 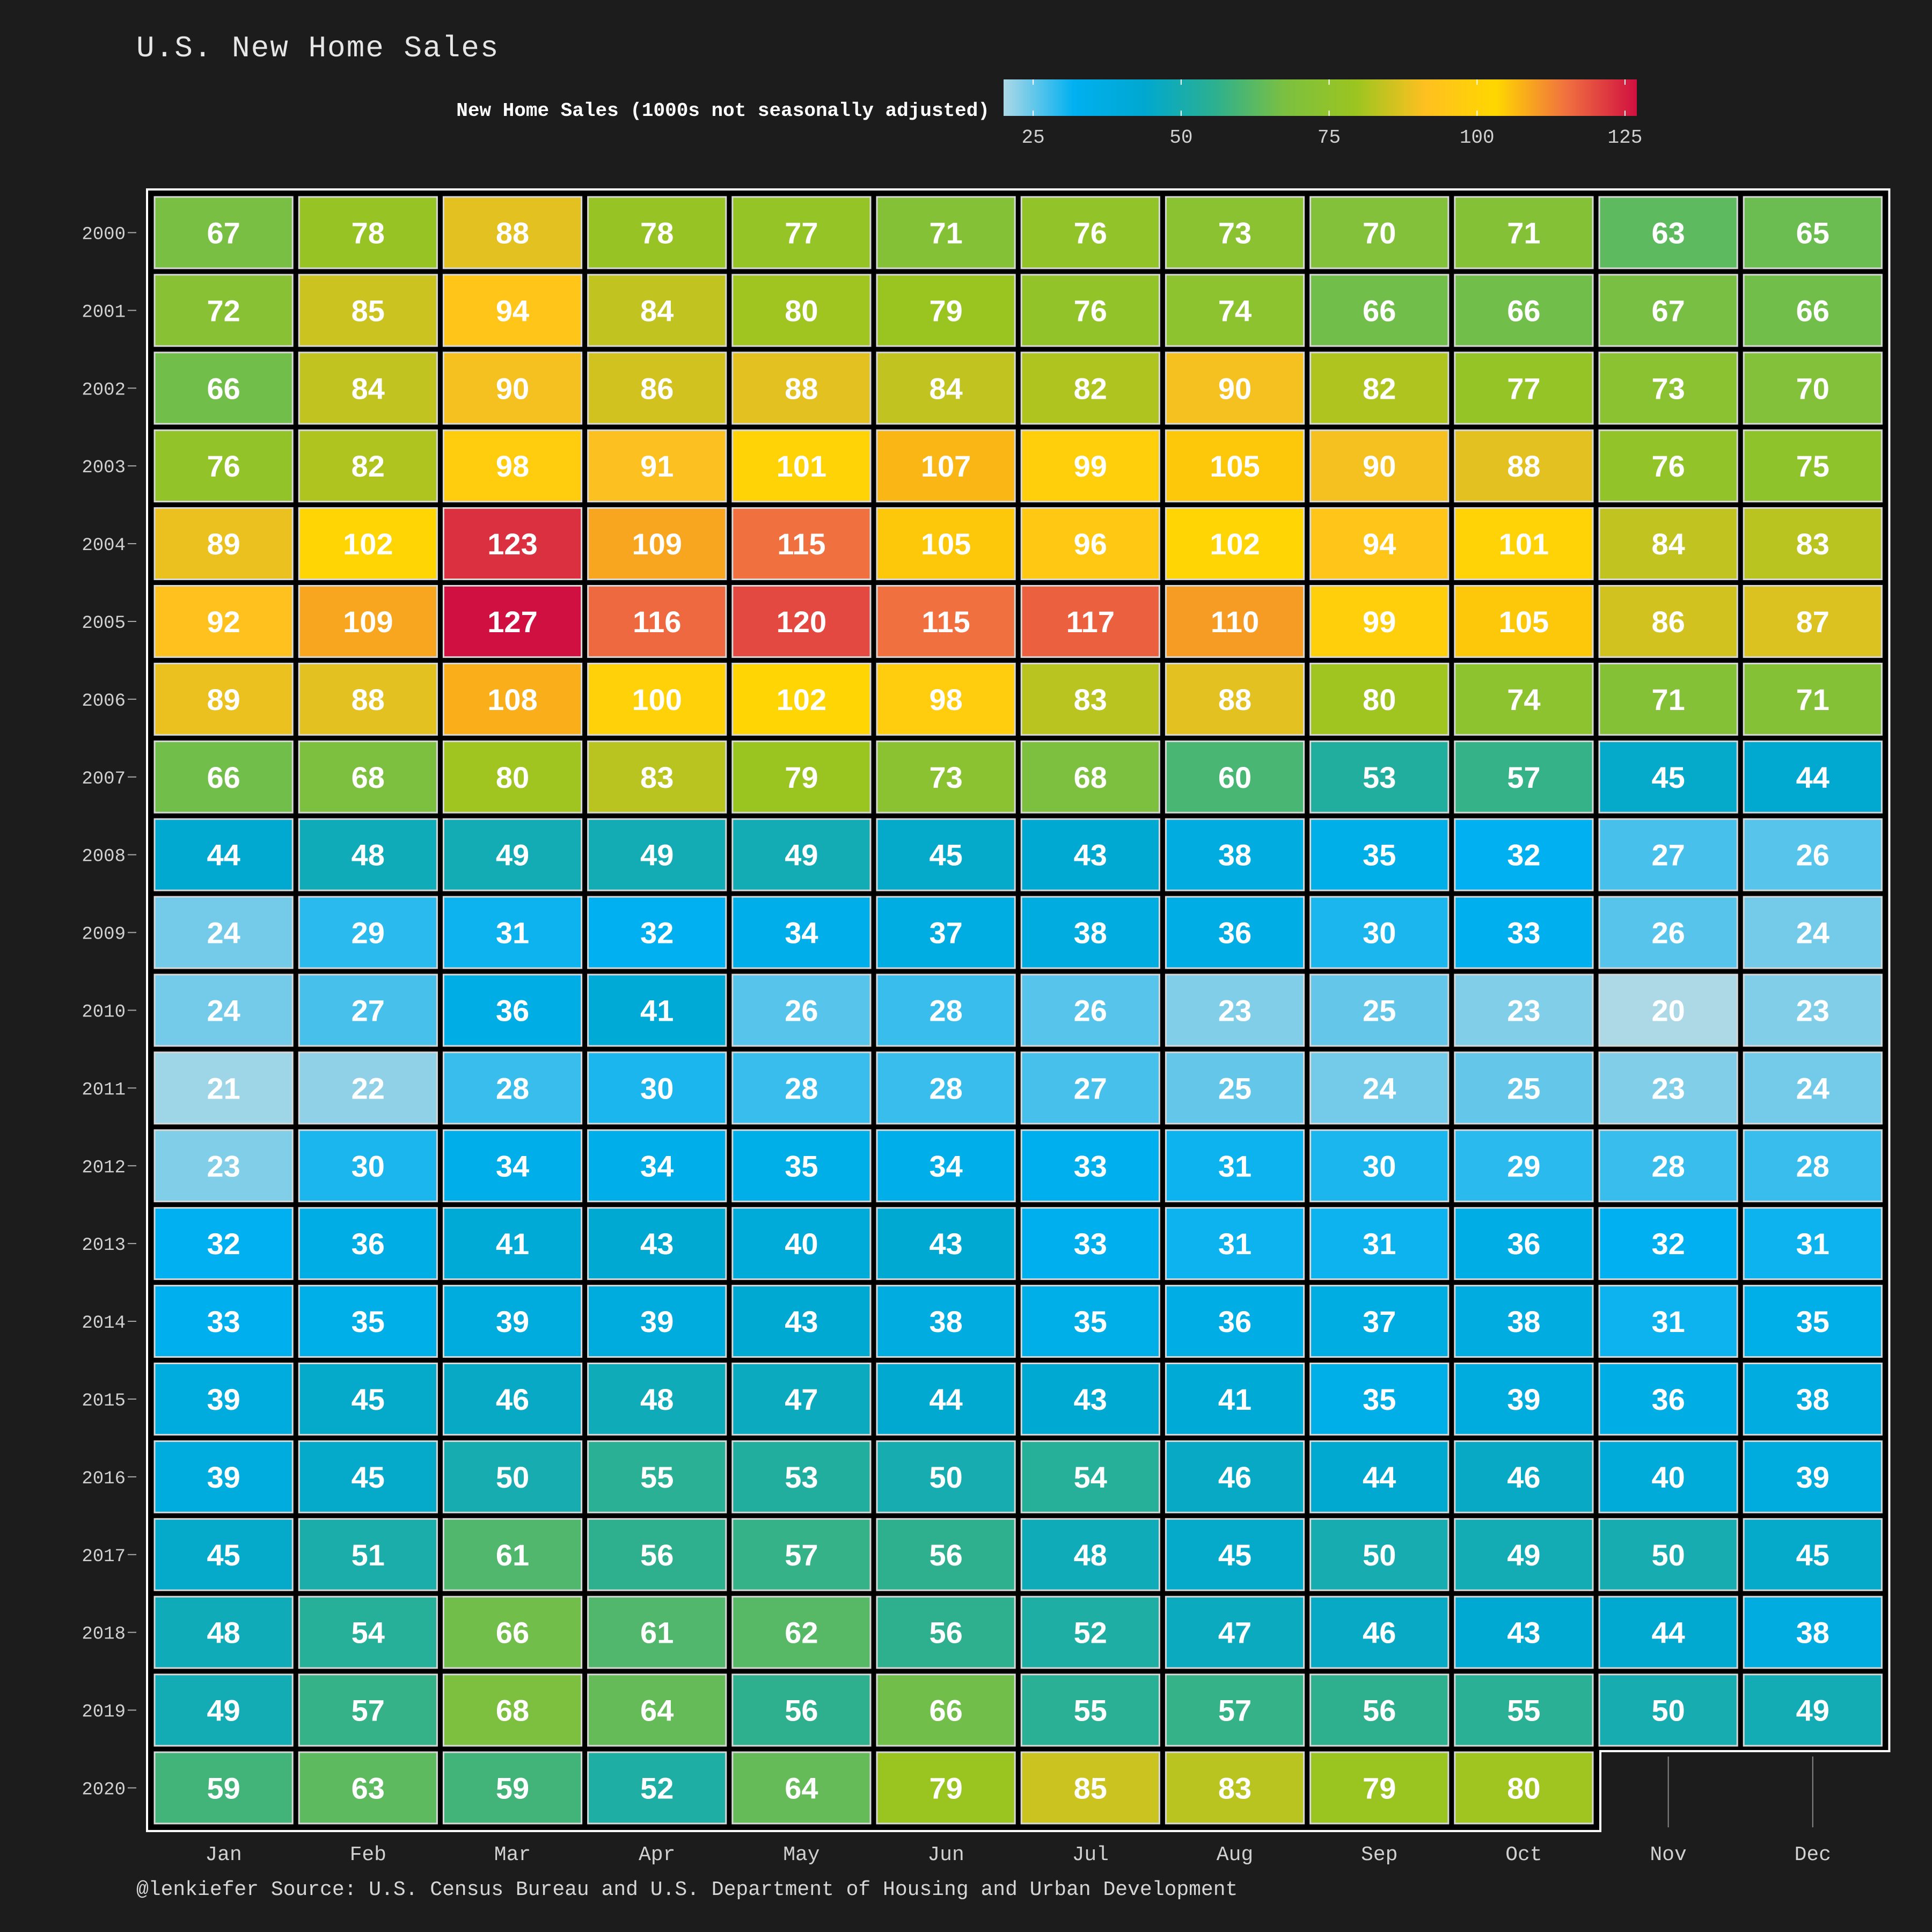 What do you see at coordinates (1235, 1477) in the screenshot?
I see `cell-value-label: 46` at bounding box center [1235, 1477].